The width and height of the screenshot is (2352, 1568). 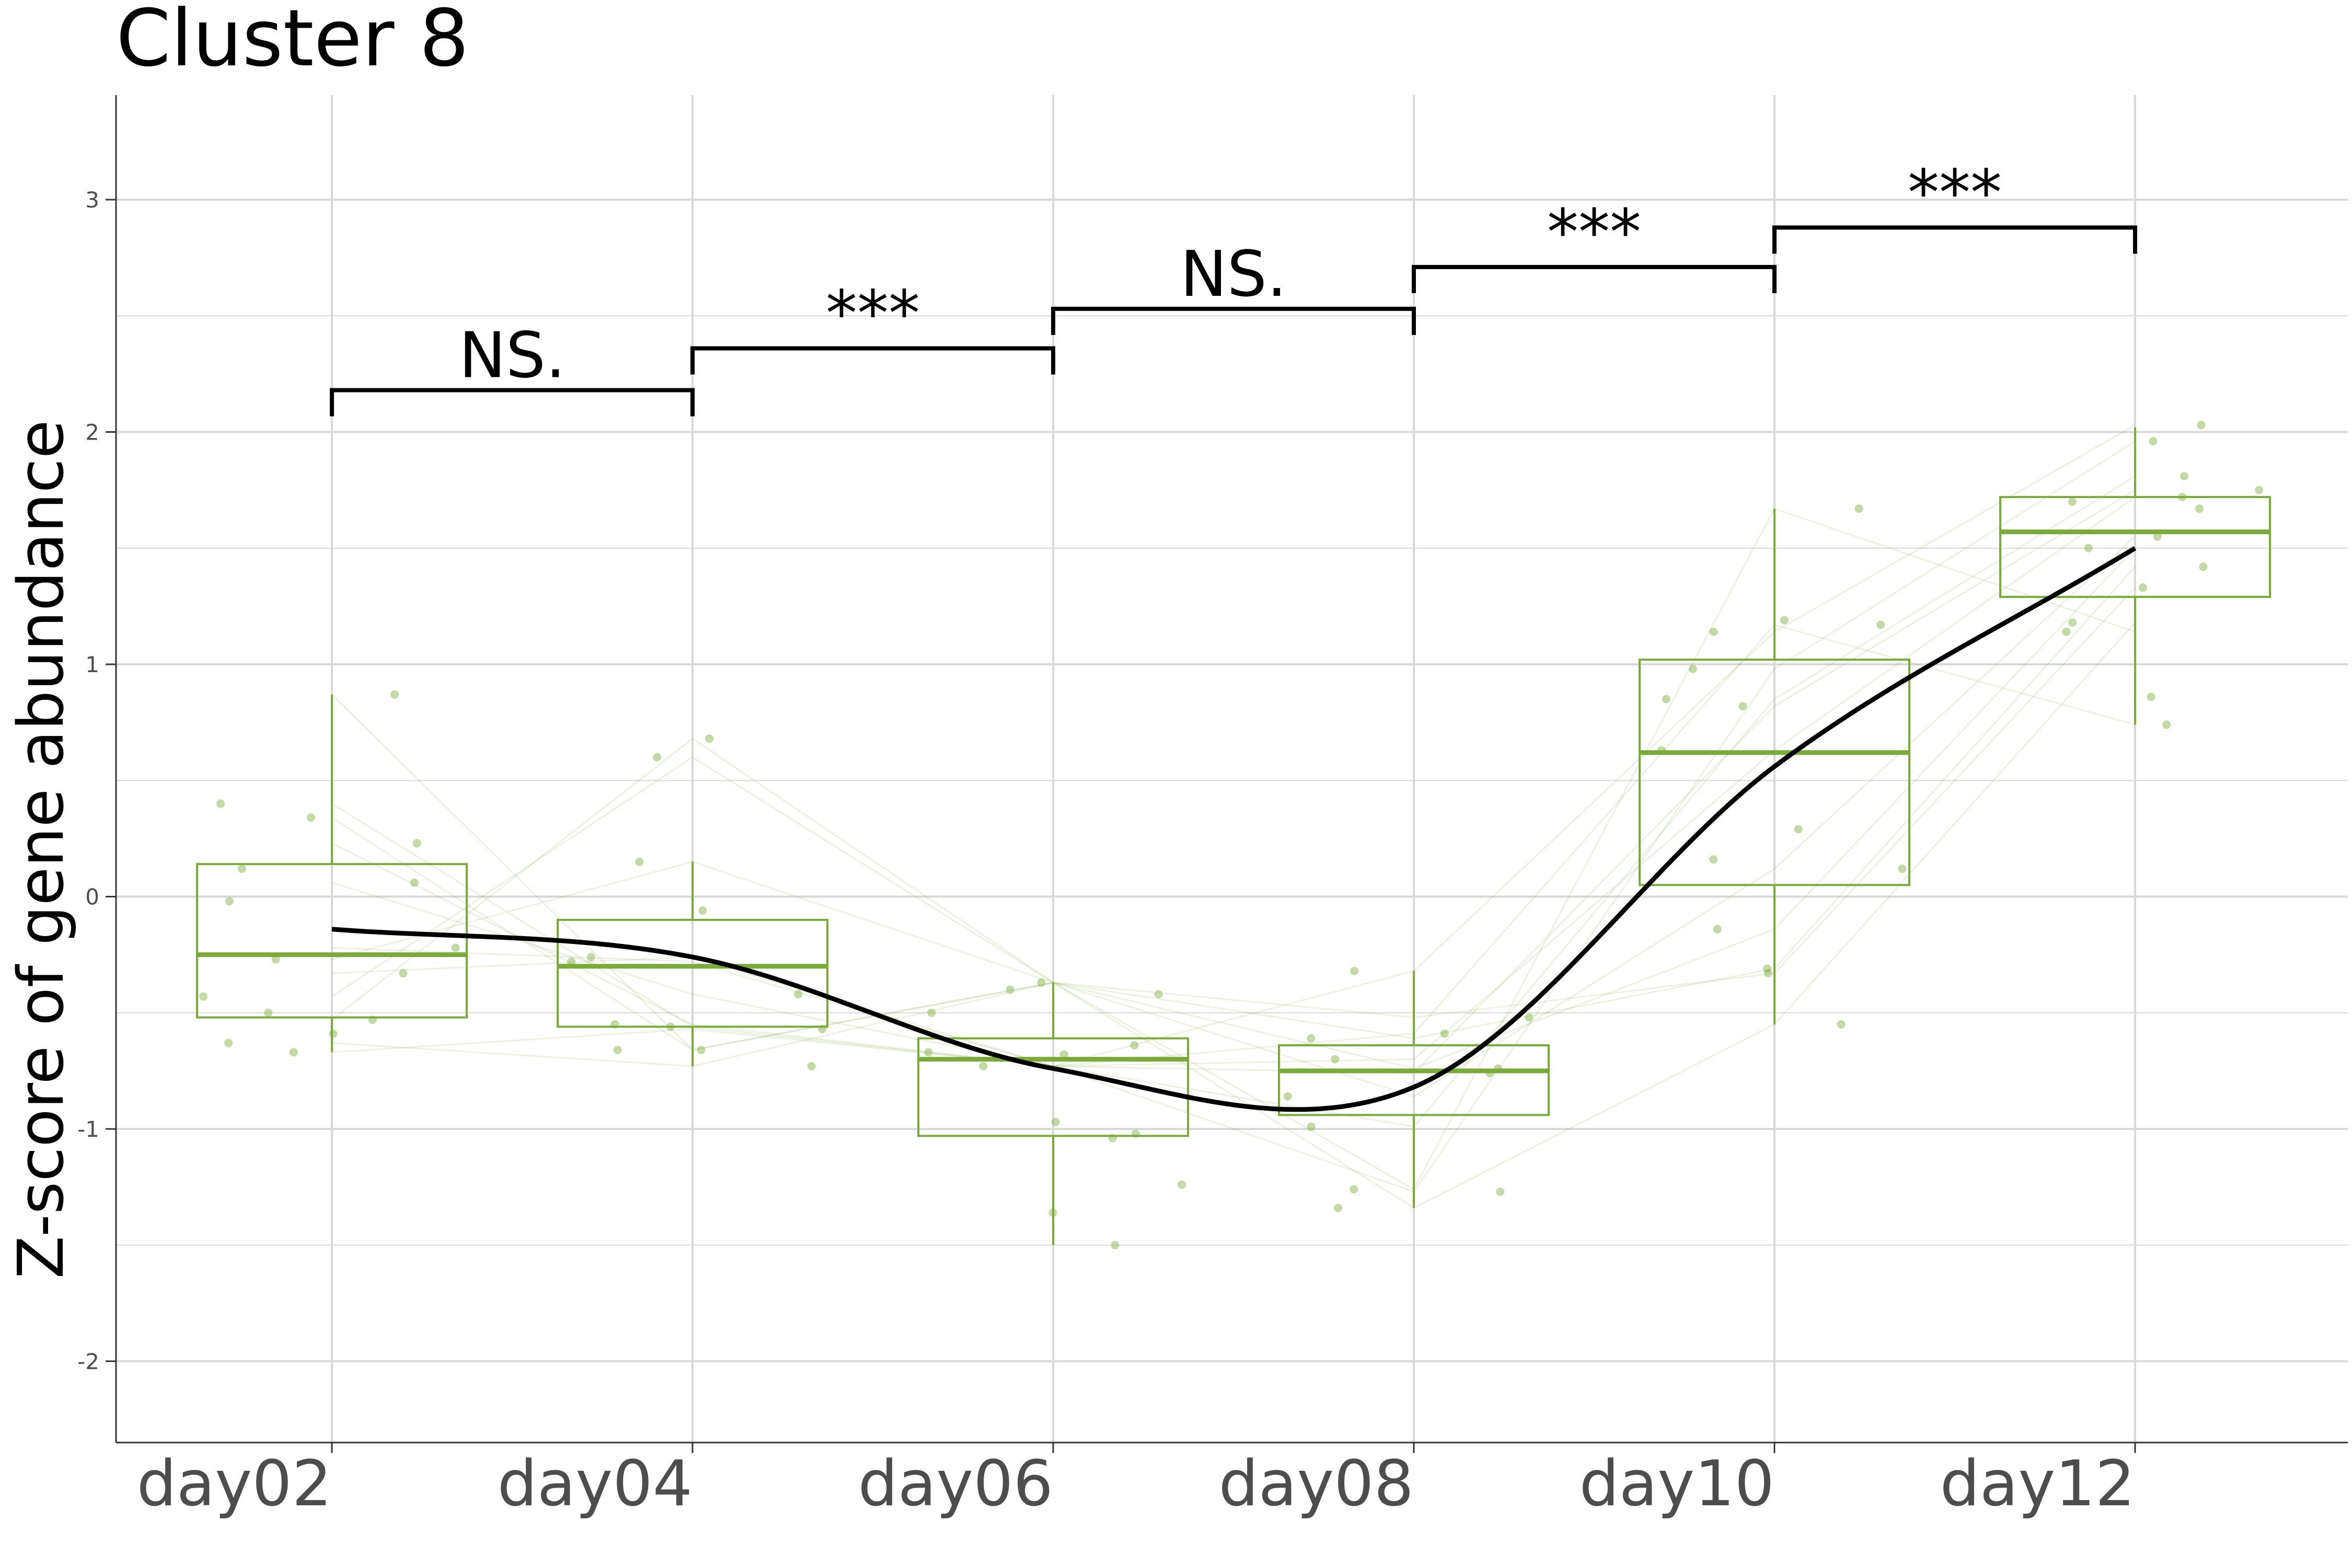 What do you see at coordinates (292, 42) in the screenshot?
I see `chart-title: Cluster 8` at bounding box center [292, 42].